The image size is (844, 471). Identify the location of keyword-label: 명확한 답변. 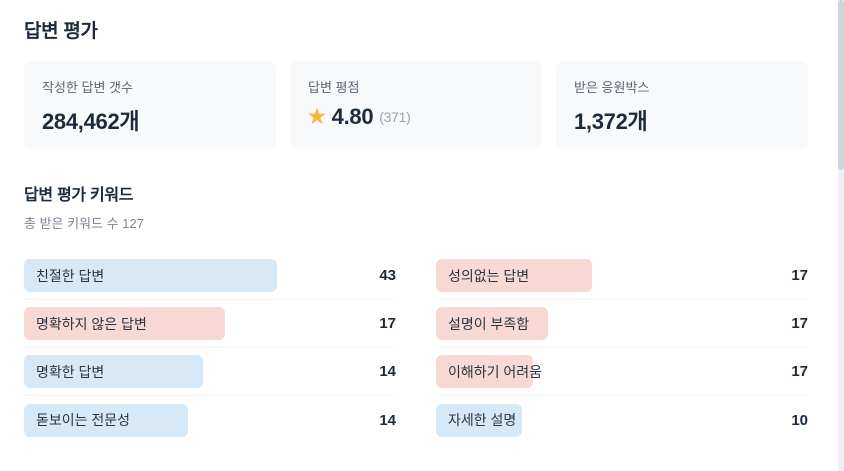
(70, 371).